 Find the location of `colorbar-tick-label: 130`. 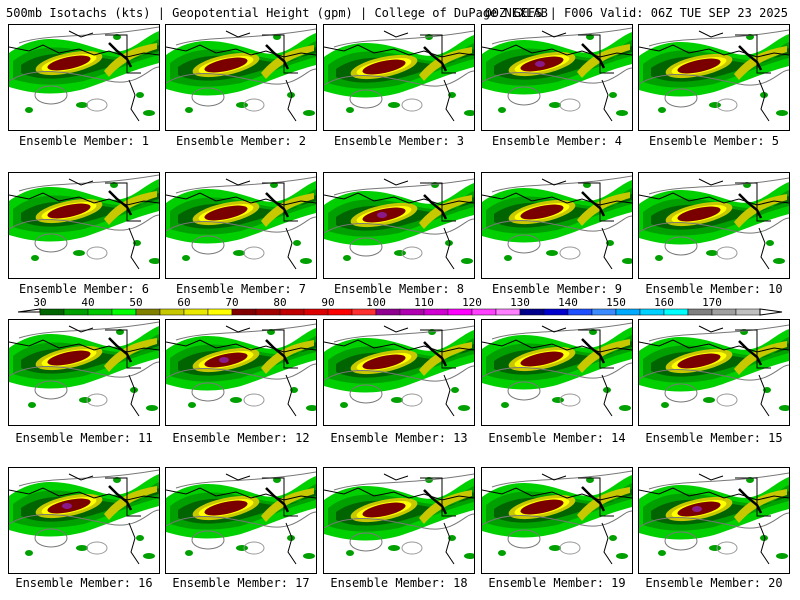

colorbar-tick-label: 130 is located at coordinates (520, 302).